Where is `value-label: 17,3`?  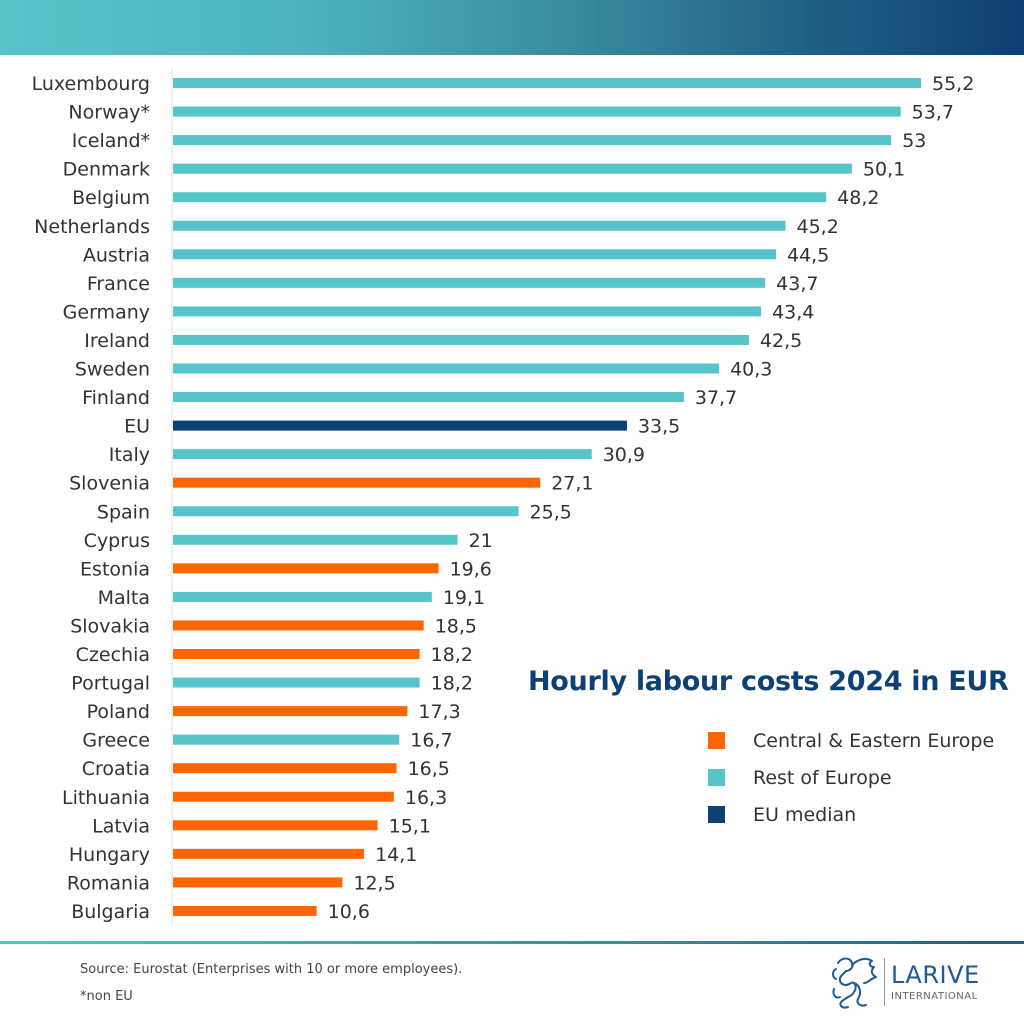
value-label: 17,3 is located at coordinates (439, 712).